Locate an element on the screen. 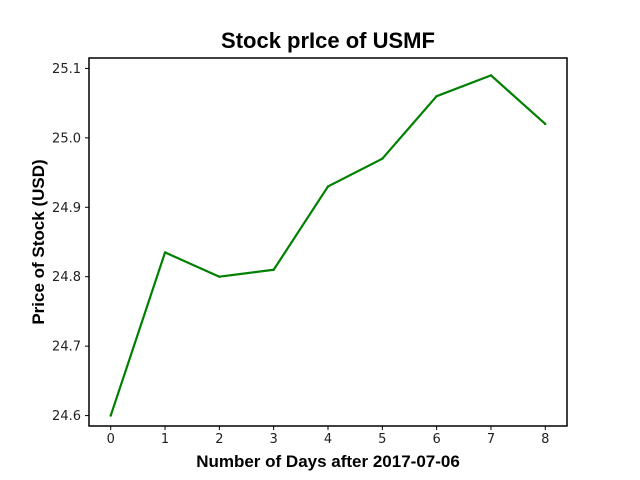  y-tick-label: 24.7 is located at coordinates (66, 347).